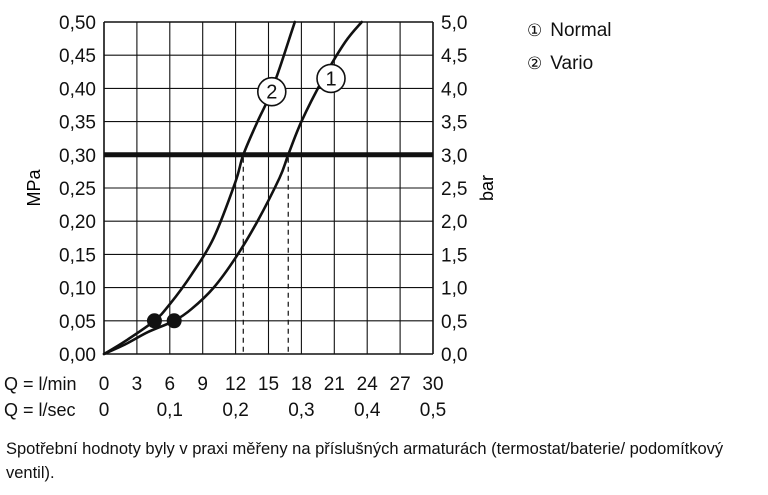 The image size is (768, 495). I want to click on y-tick-label-right: 4,5, so click(454, 56).